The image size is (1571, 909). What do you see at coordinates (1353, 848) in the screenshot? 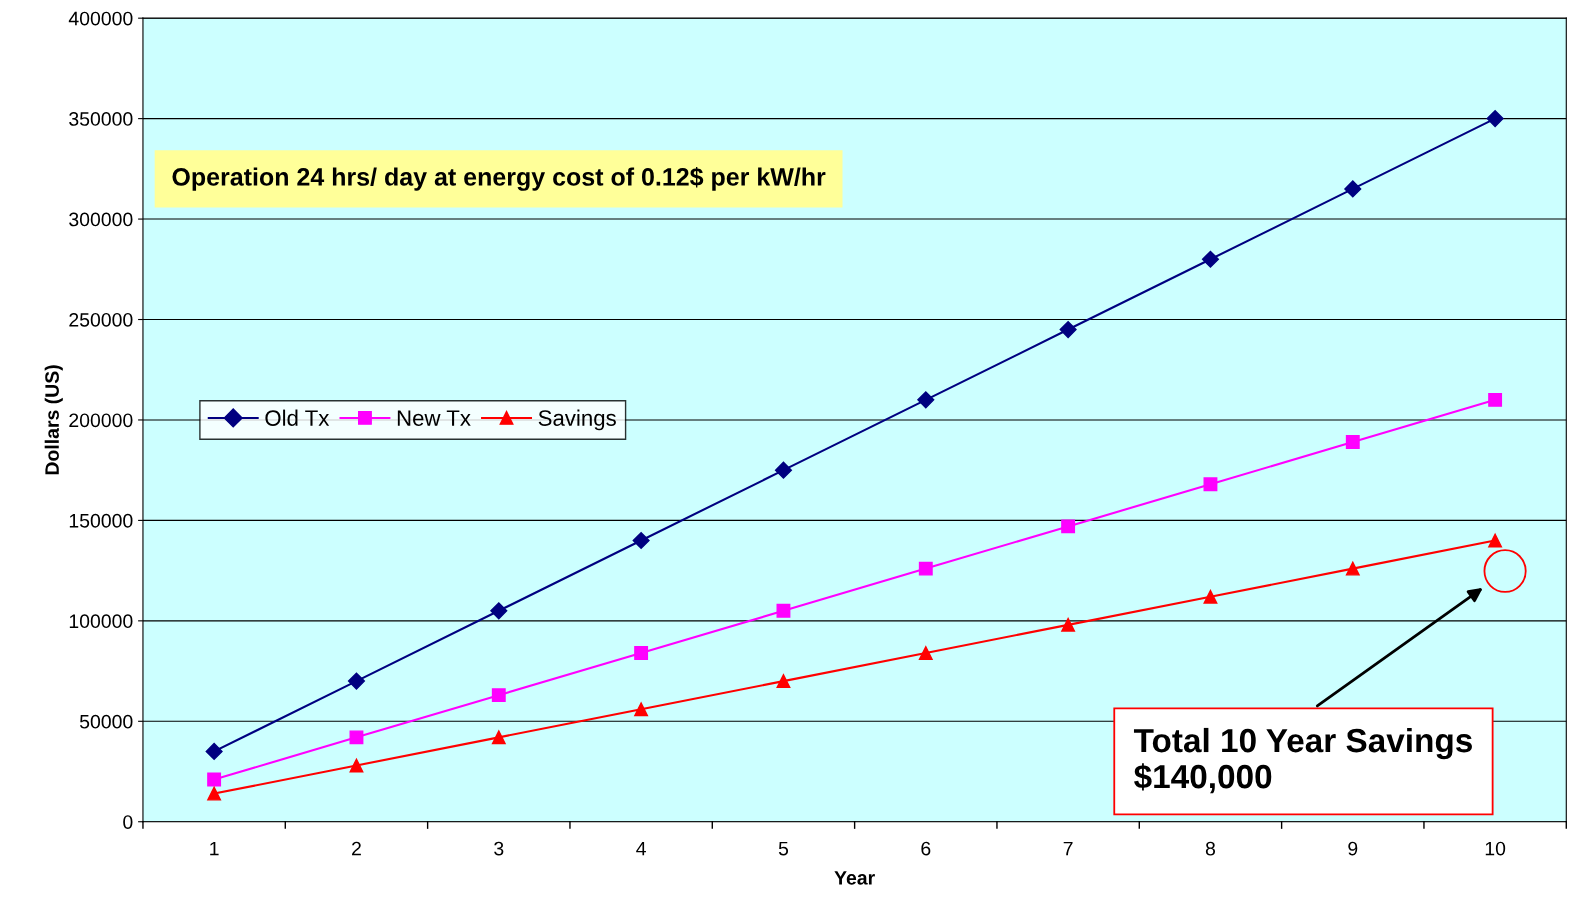
I see `x-tick-label: 9` at bounding box center [1353, 848].